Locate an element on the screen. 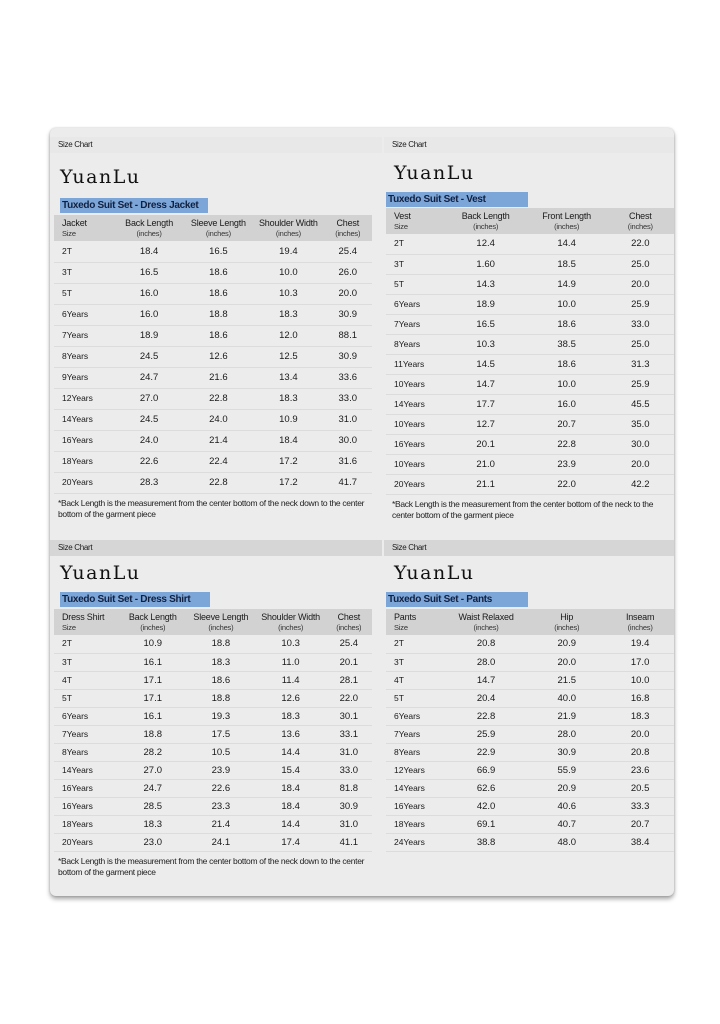 The image size is (720, 1024). column-header: Jacket Size is located at coordinates (84, 228).